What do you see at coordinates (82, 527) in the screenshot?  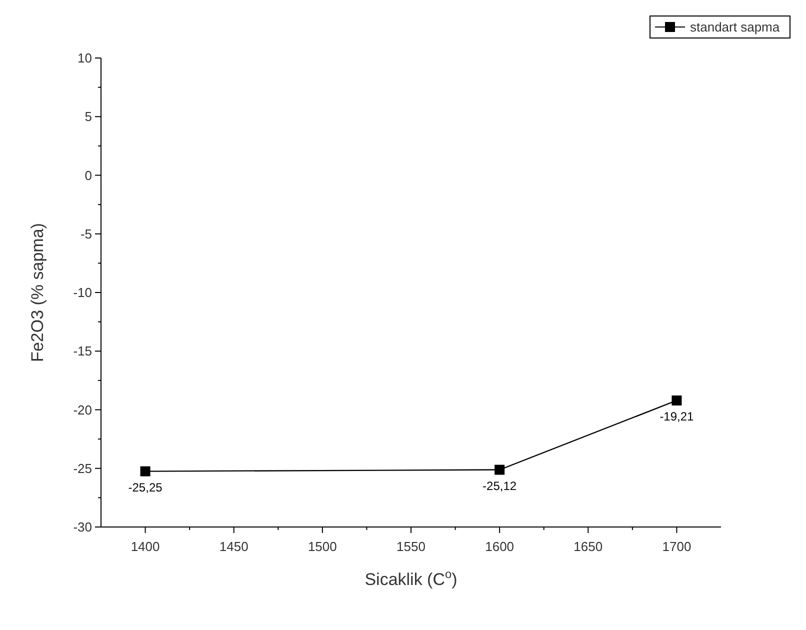 I see `y-tick-label: -30` at bounding box center [82, 527].